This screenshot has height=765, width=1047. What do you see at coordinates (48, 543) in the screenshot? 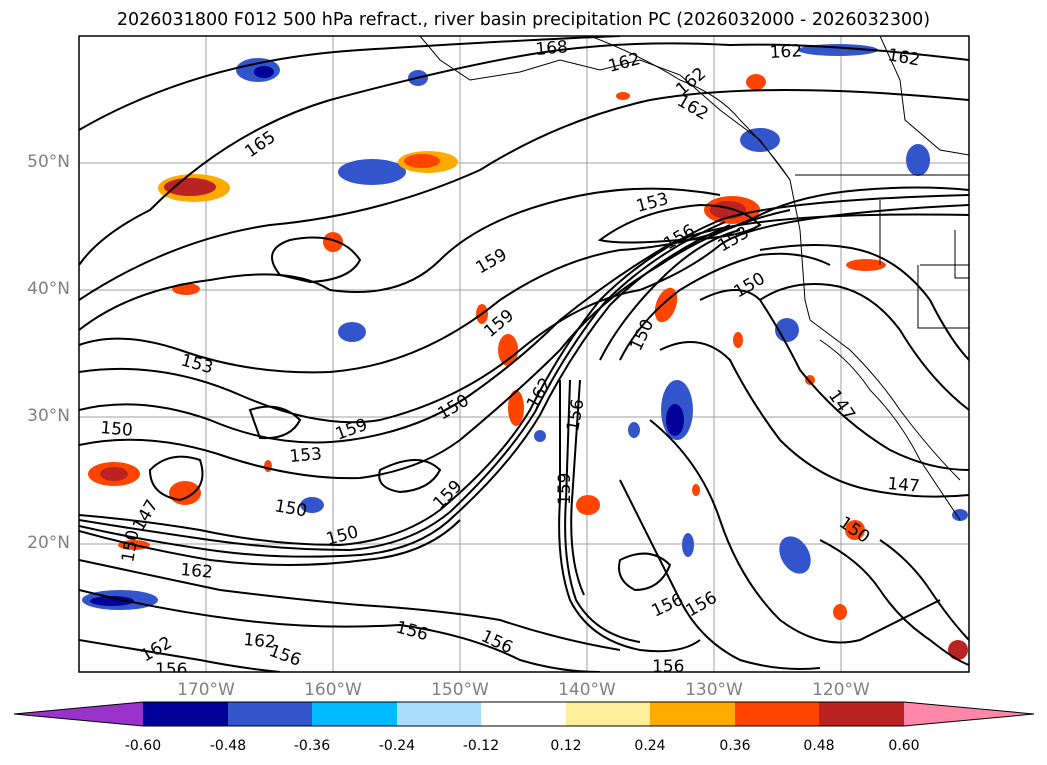
I see `lat-label: 20°N` at bounding box center [48, 543].